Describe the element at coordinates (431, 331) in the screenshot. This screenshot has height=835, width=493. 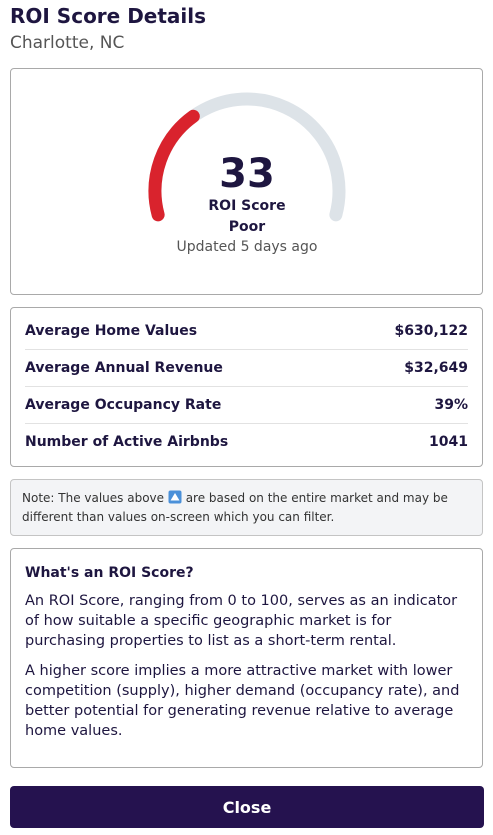
I see `metric-value: $630,122` at that location.